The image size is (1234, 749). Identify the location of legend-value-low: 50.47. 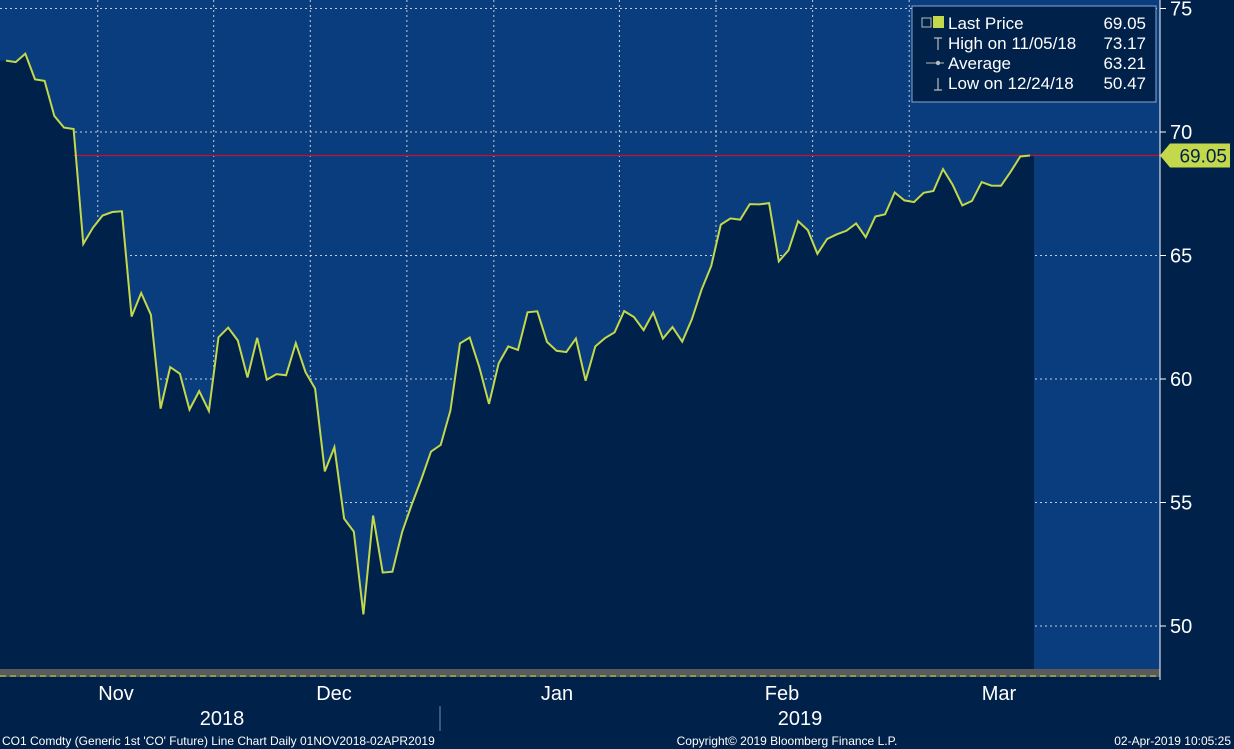
(1124, 83).